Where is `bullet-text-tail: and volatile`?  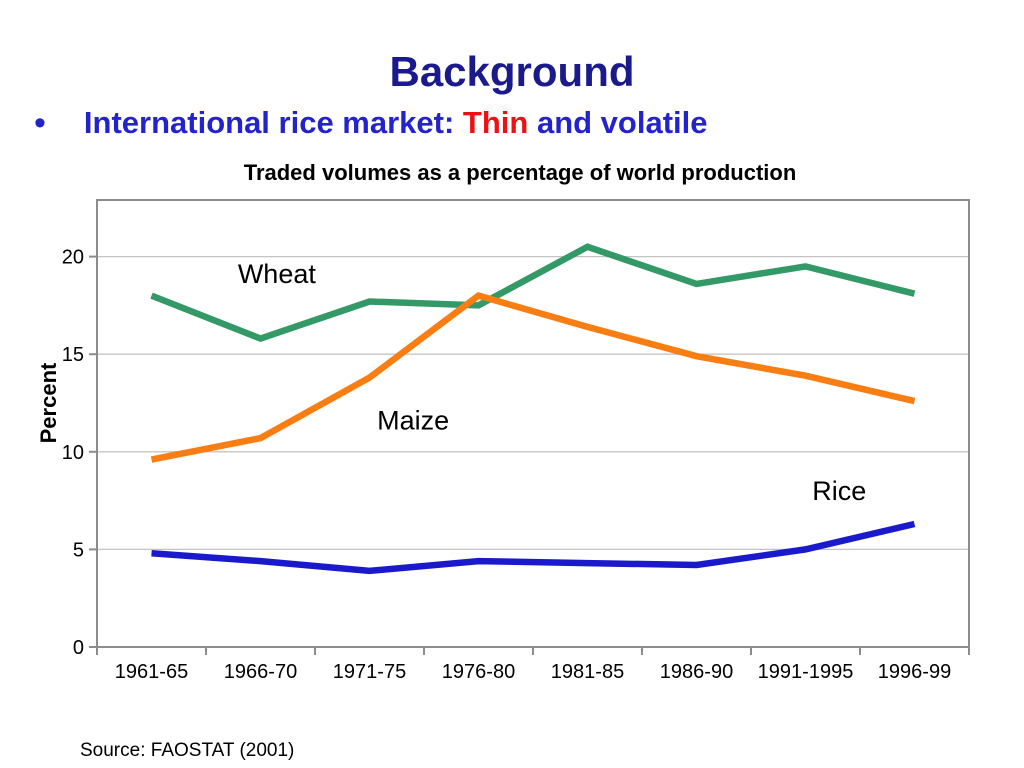
bullet-text-tail: and volatile is located at coordinates (618, 122).